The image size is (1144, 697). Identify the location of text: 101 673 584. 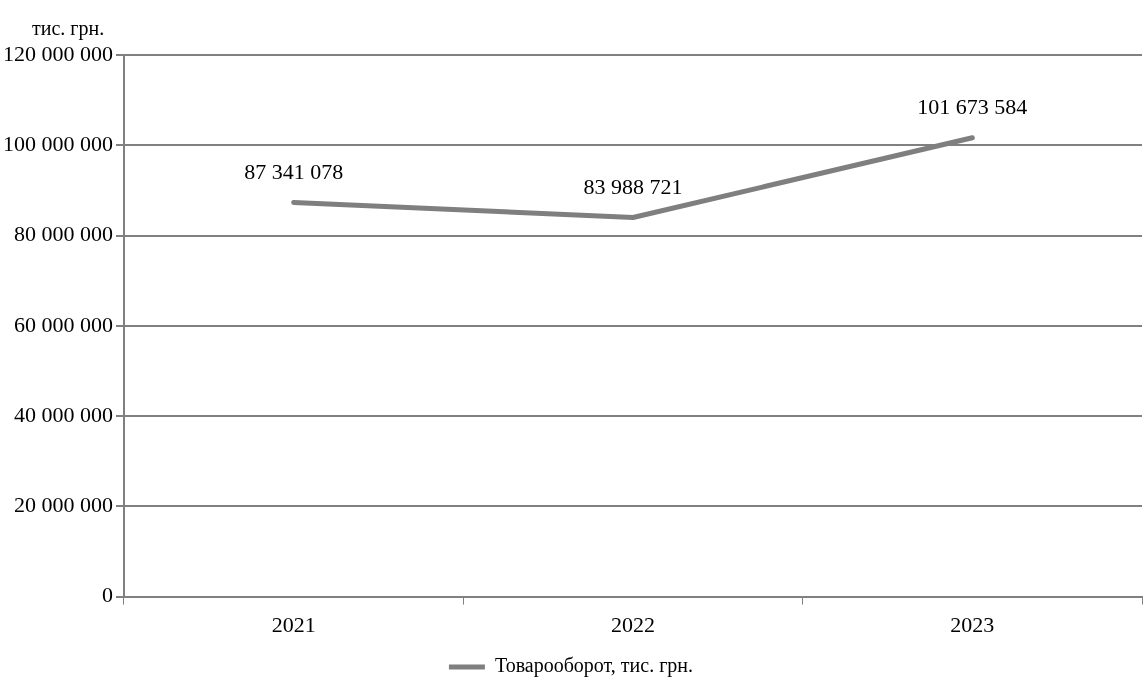
(972, 107).